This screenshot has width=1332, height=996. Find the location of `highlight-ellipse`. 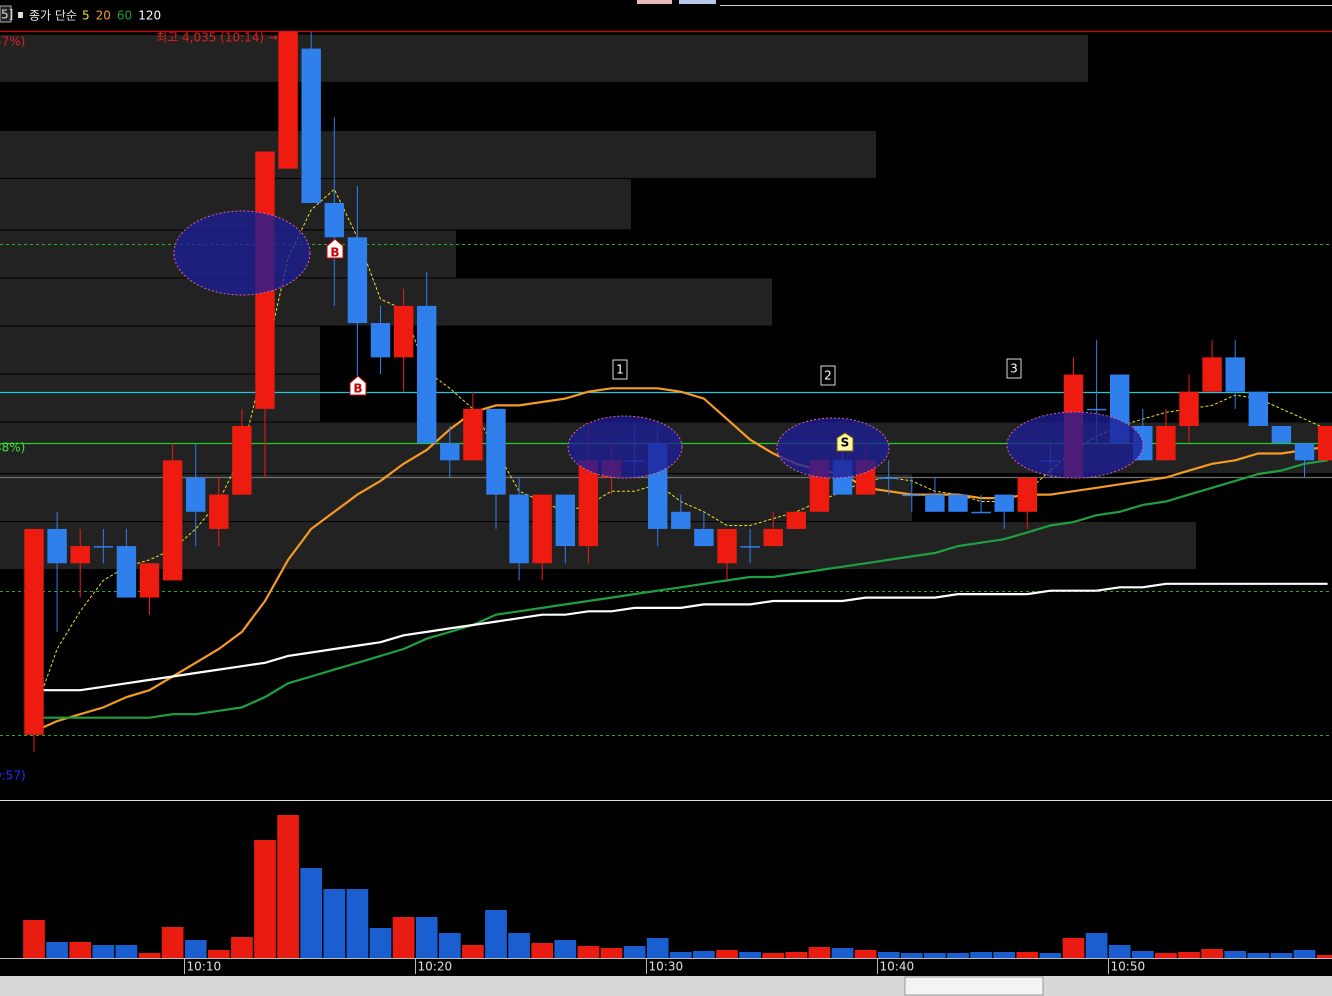

highlight-ellipse is located at coordinates (1075, 445).